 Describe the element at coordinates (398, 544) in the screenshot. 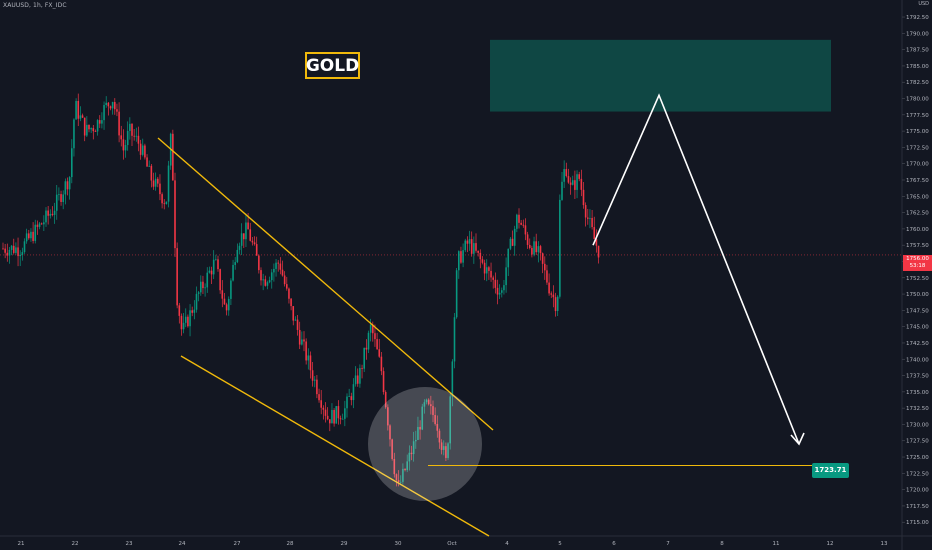

I see `time-tick-label: 30` at that location.